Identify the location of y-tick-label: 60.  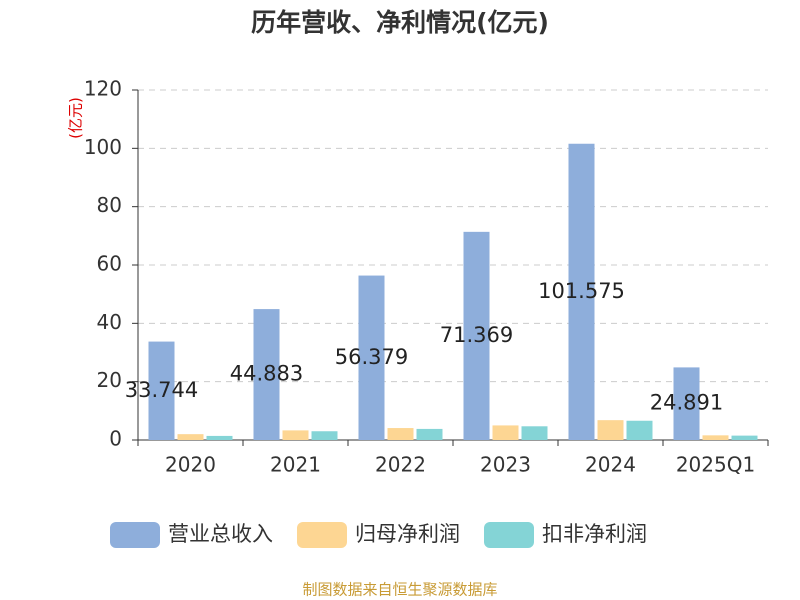
(109, 264).